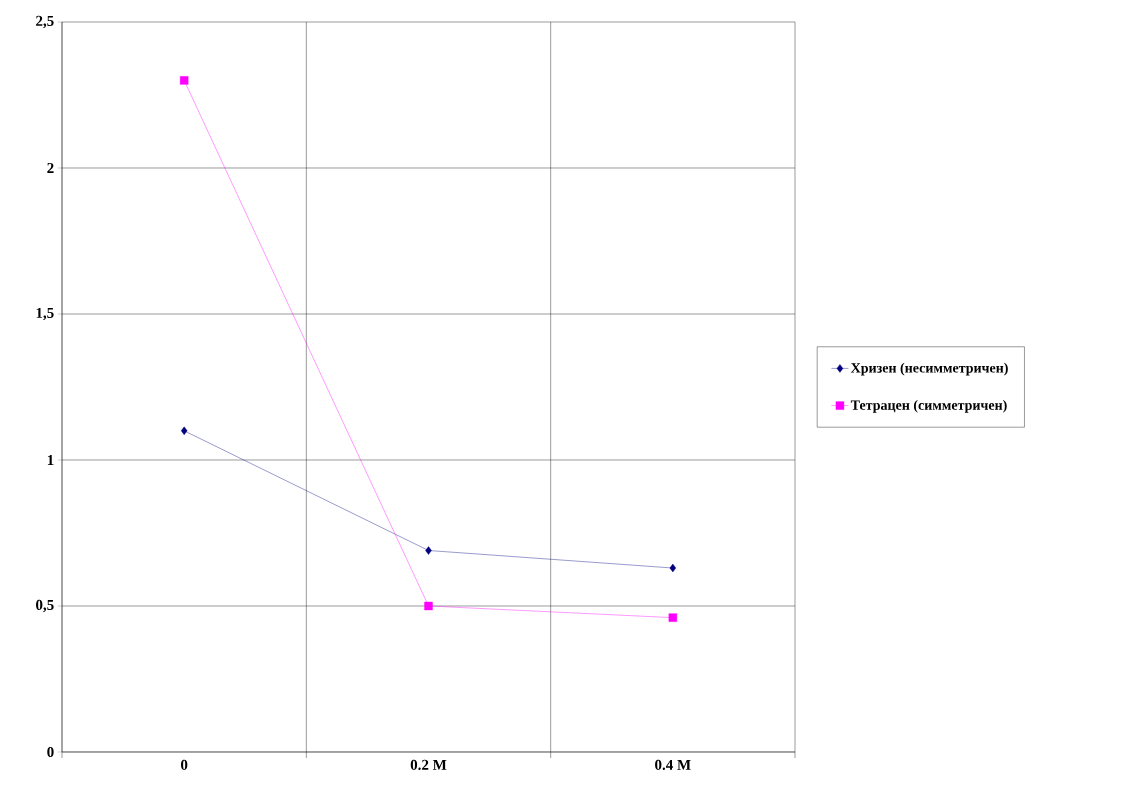 This screenshot has height=794, width=1135. Describe the element at coordinates (50, 752) in the screenshot. I see `y-tick-label: 0` at that location.